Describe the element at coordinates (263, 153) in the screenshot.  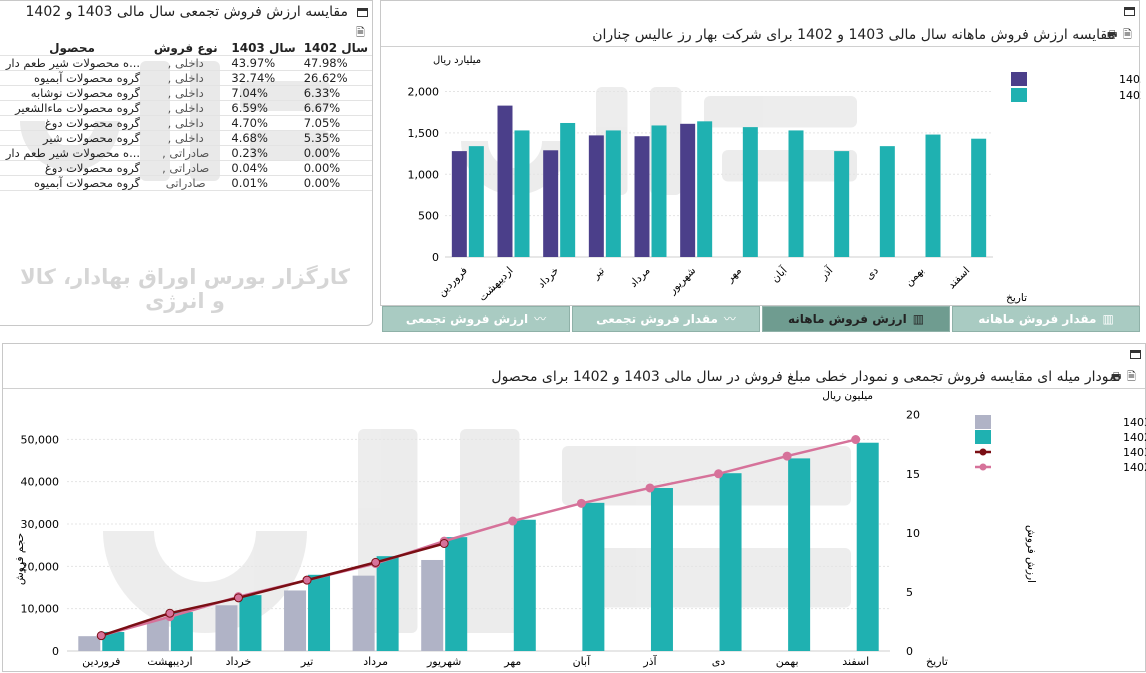
I see `cell-1403: 0.23%` at that location.